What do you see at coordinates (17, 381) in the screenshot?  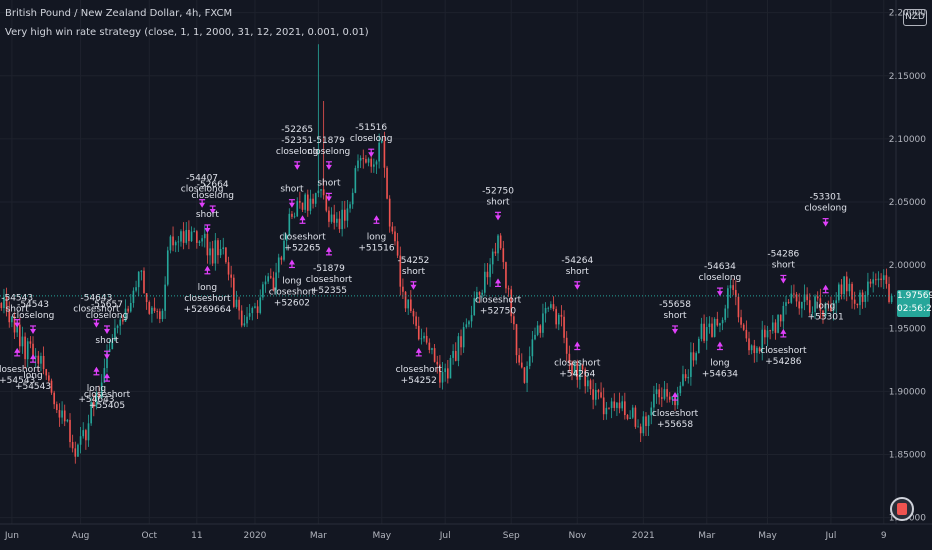 I see `trade-label: +54543` at bounding box center [17, 381].